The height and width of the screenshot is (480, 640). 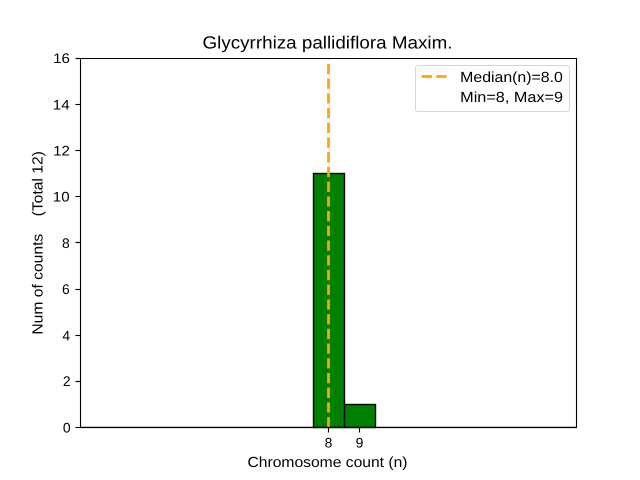 I want to click on svg-text: 0, so click(x=67, y=428).